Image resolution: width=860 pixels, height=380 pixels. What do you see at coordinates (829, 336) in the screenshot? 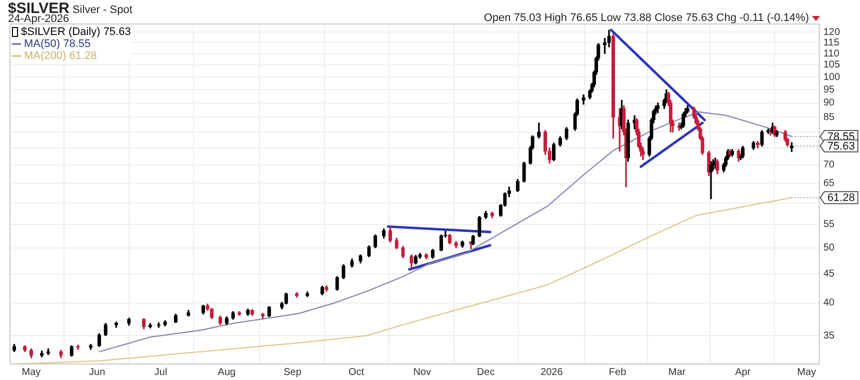
I see `y-tick-label: 35` at bounding box center [829, 336].